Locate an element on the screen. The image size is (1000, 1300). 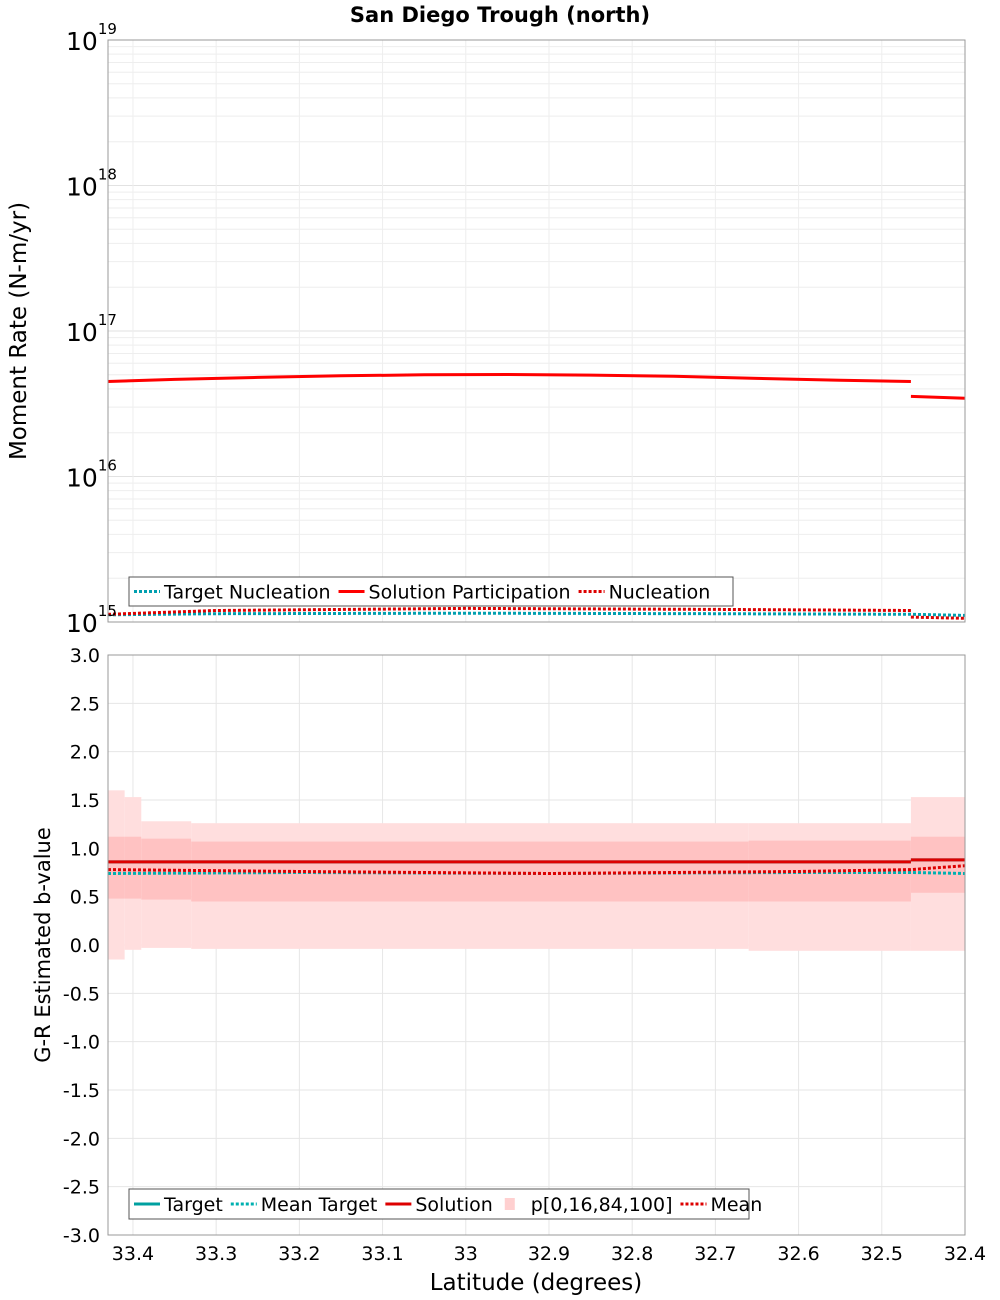
legend-label-target: Target is located at coordinates (193, 1205).